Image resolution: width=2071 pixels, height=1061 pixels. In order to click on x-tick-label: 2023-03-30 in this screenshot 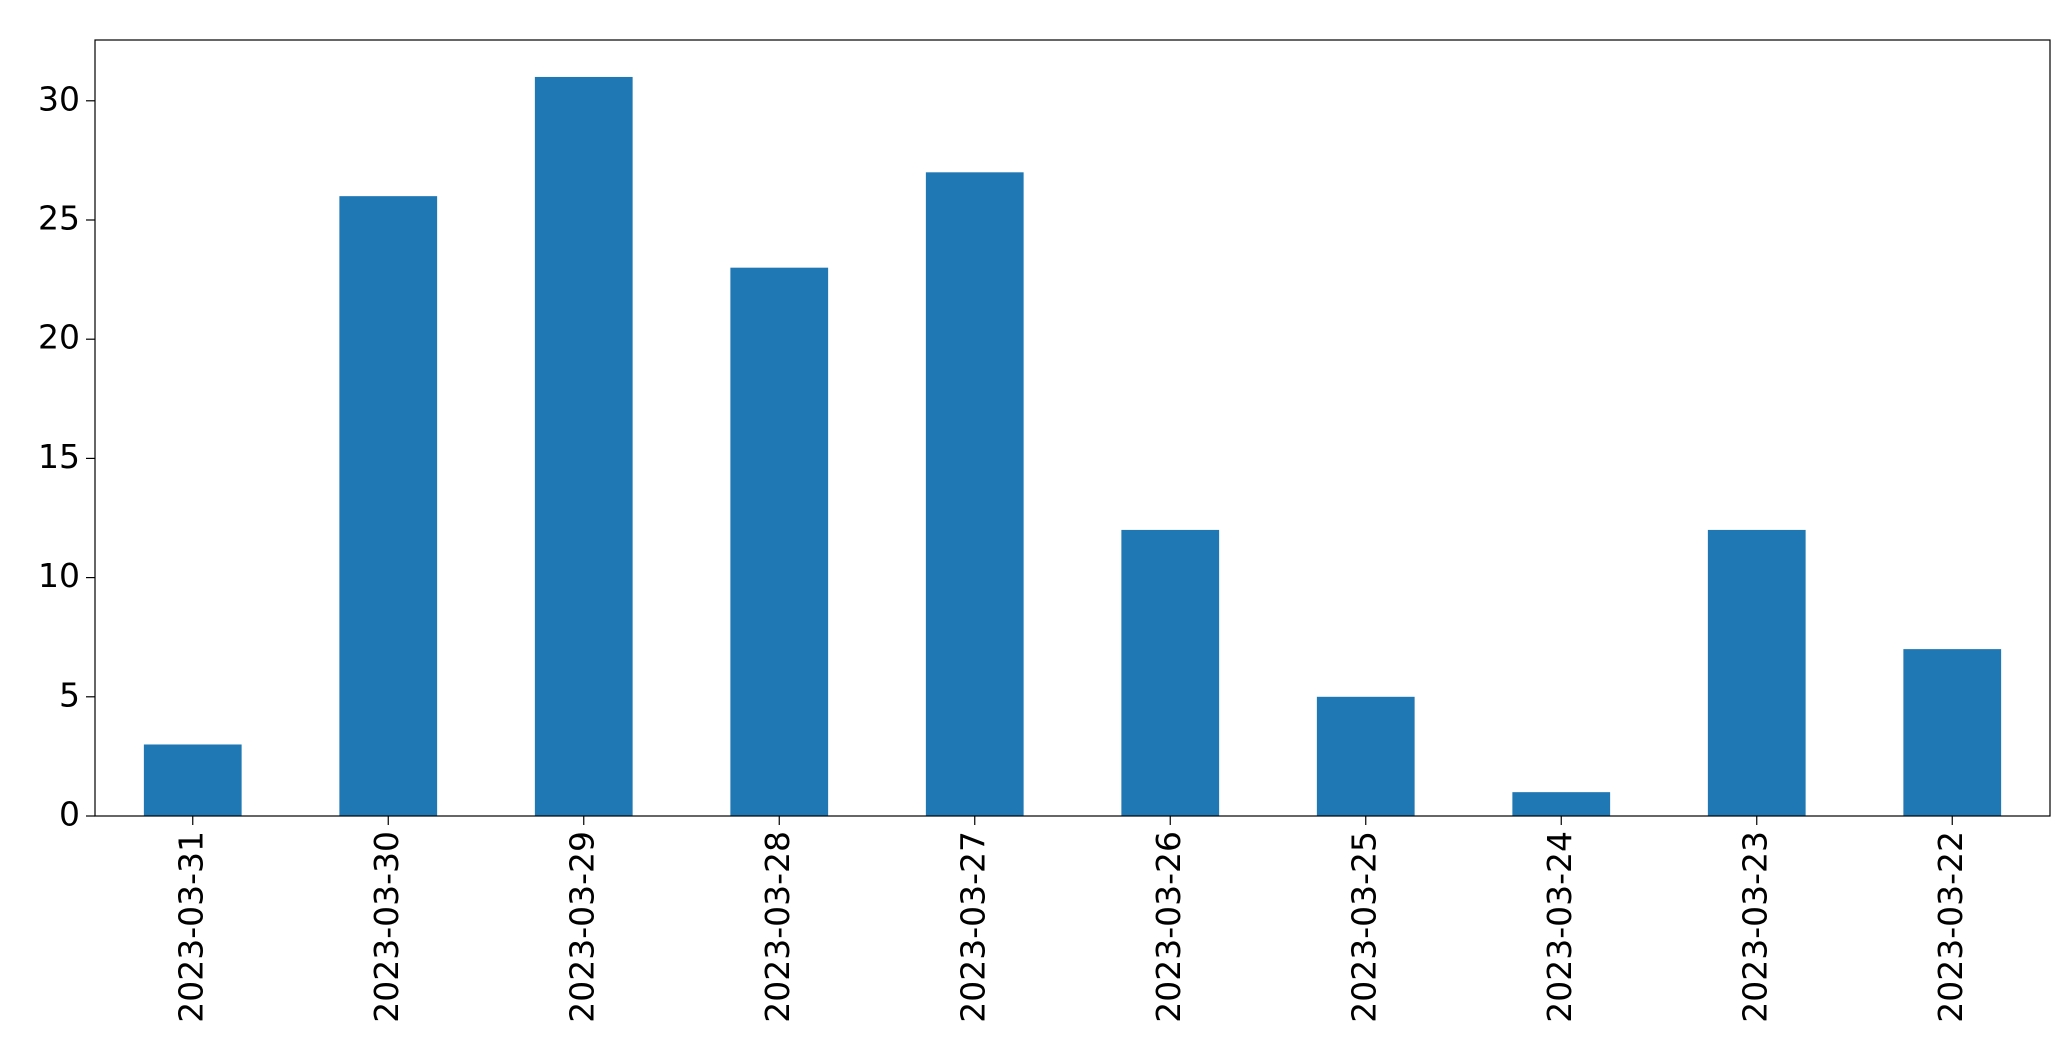, I will do `click(386, 927)`.